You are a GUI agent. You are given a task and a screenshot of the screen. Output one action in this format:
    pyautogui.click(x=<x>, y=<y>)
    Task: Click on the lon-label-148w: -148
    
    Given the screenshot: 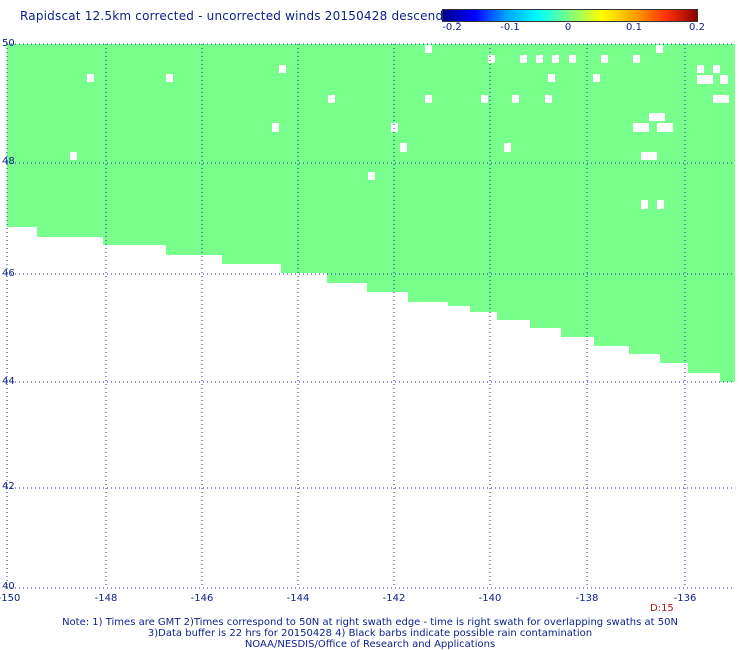 What is the action you would take?
    pyautogui.click(x=106, y=598)
    